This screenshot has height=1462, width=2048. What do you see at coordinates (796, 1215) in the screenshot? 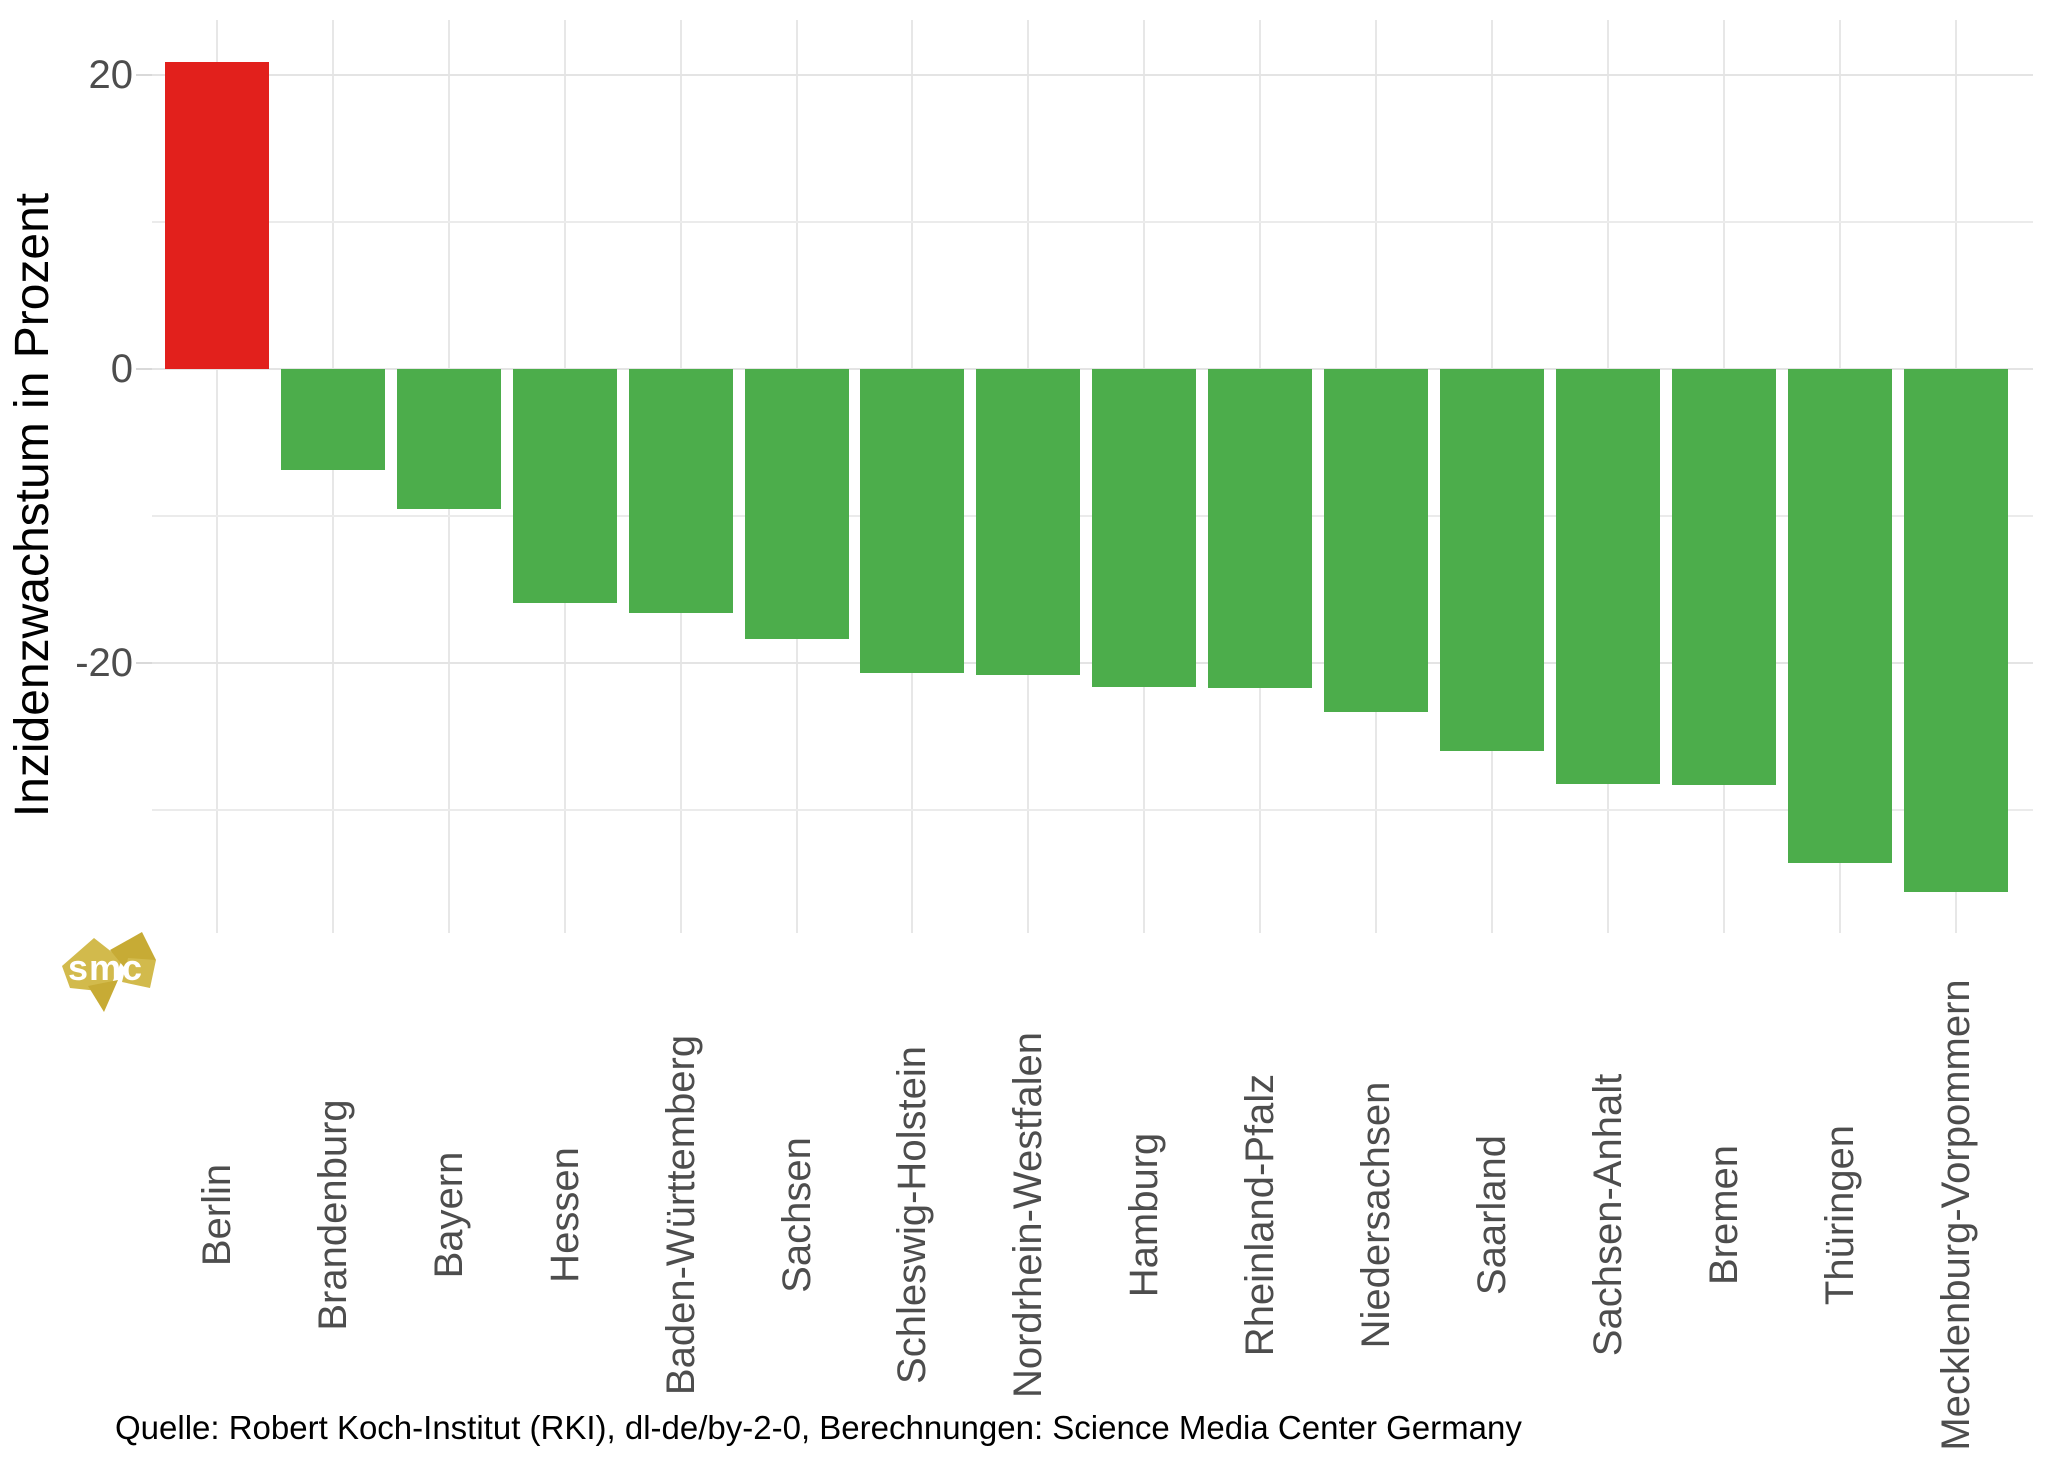
I see `x-label-sachsen: Sachsen` at bounding box center [796, 1215].